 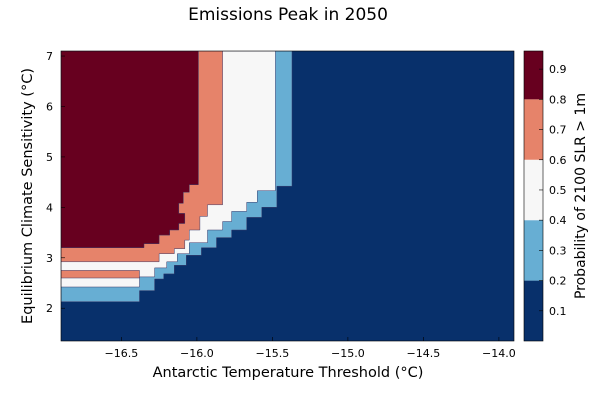 I want to click on y-axis-label: Equilibrium Climate Sensitivity (°C), so click(x=28, y=196).